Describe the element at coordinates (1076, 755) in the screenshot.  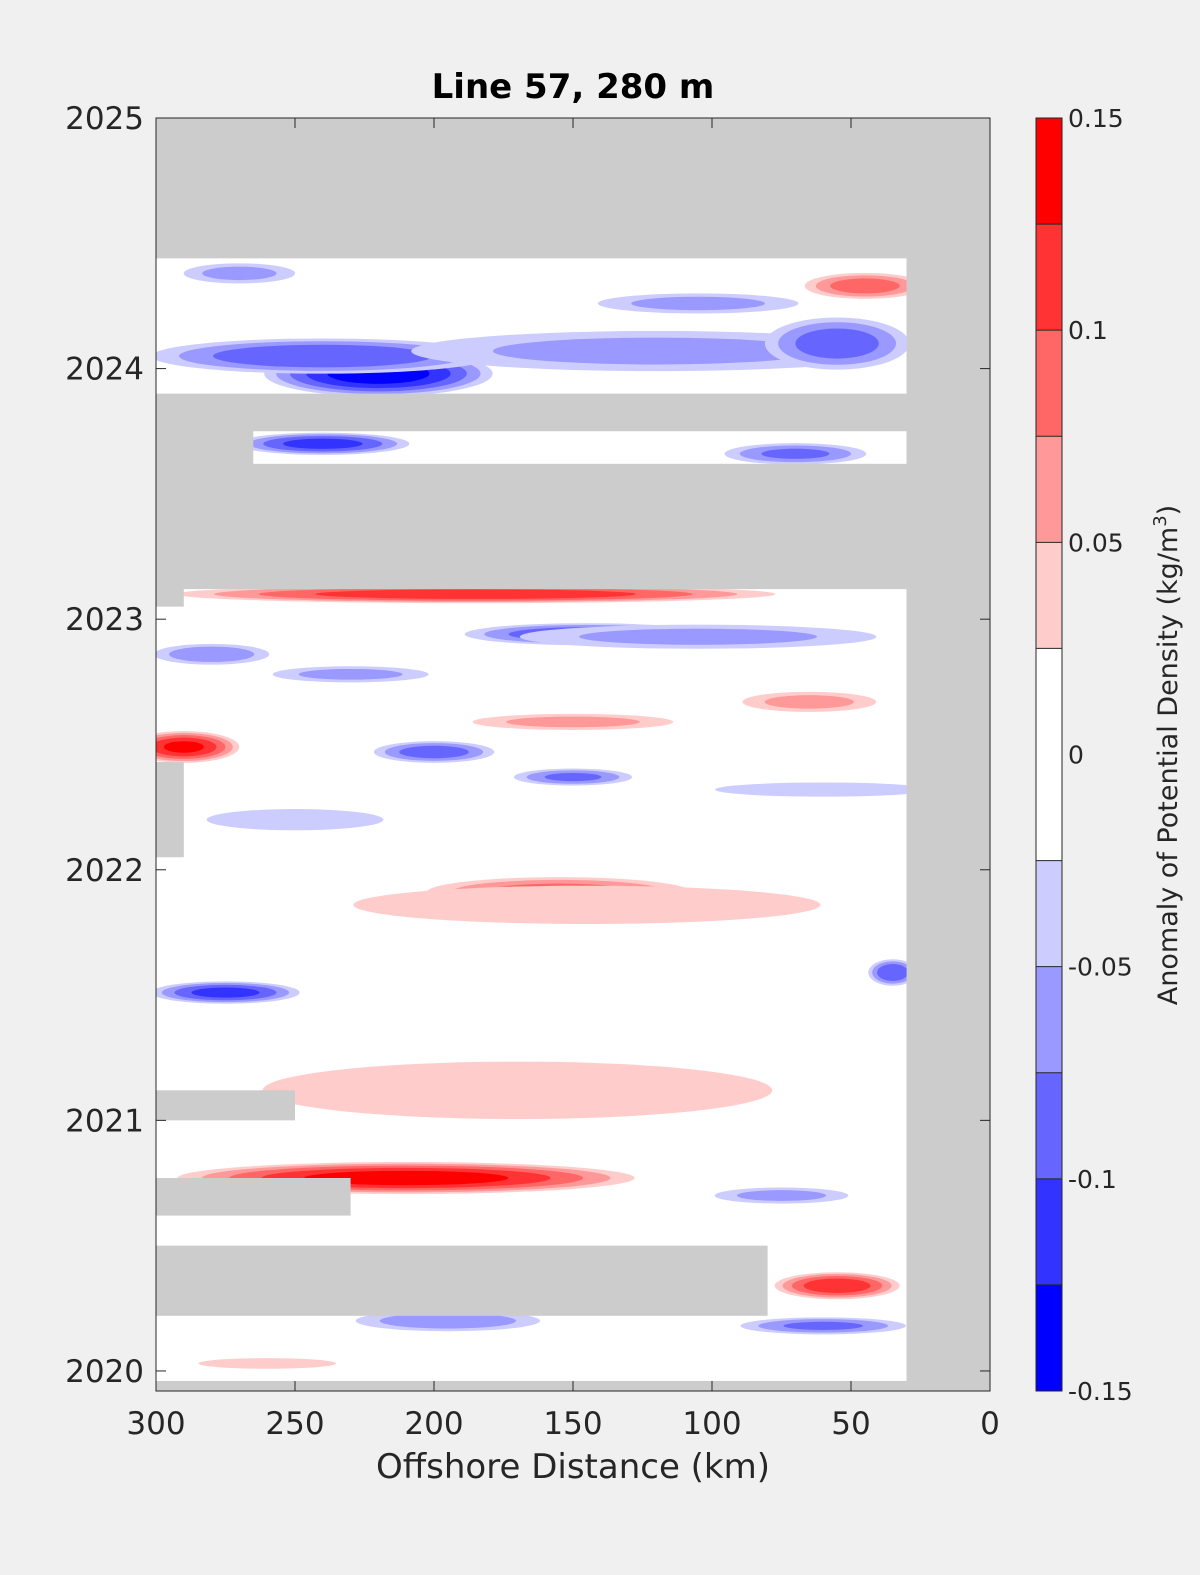
I see `colorbar-tick-label-0: 0` at that location.